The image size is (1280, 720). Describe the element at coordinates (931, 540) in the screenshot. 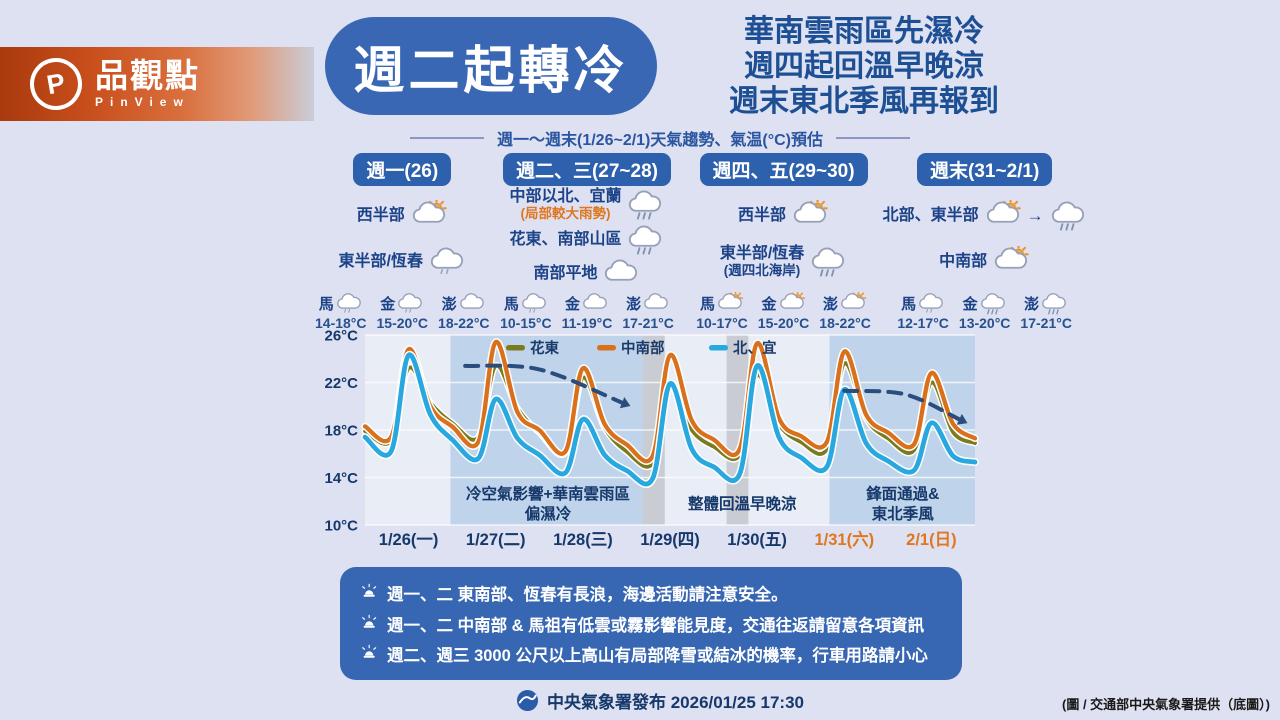

I see `x-tick-label: 2/1(日)` at that location.